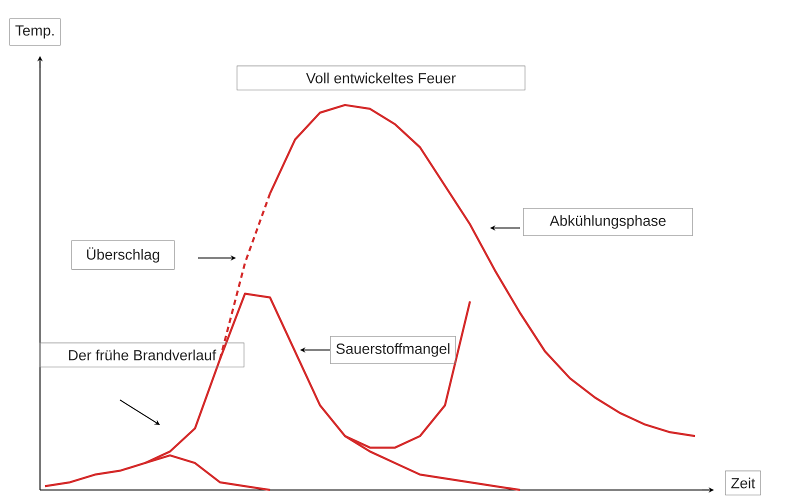  Describe the element at coordinates (393, 350) in the screenshot. I see `annotation: Sauerstoffmangel` at that location.